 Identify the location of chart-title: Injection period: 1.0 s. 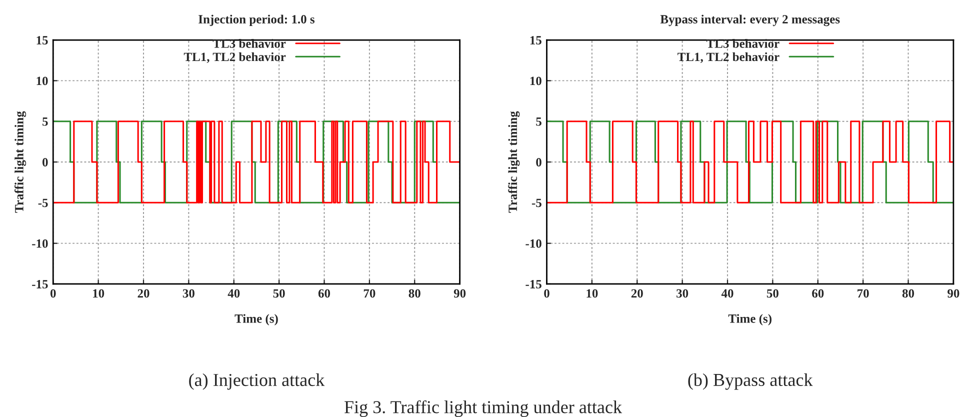
(256, 20).